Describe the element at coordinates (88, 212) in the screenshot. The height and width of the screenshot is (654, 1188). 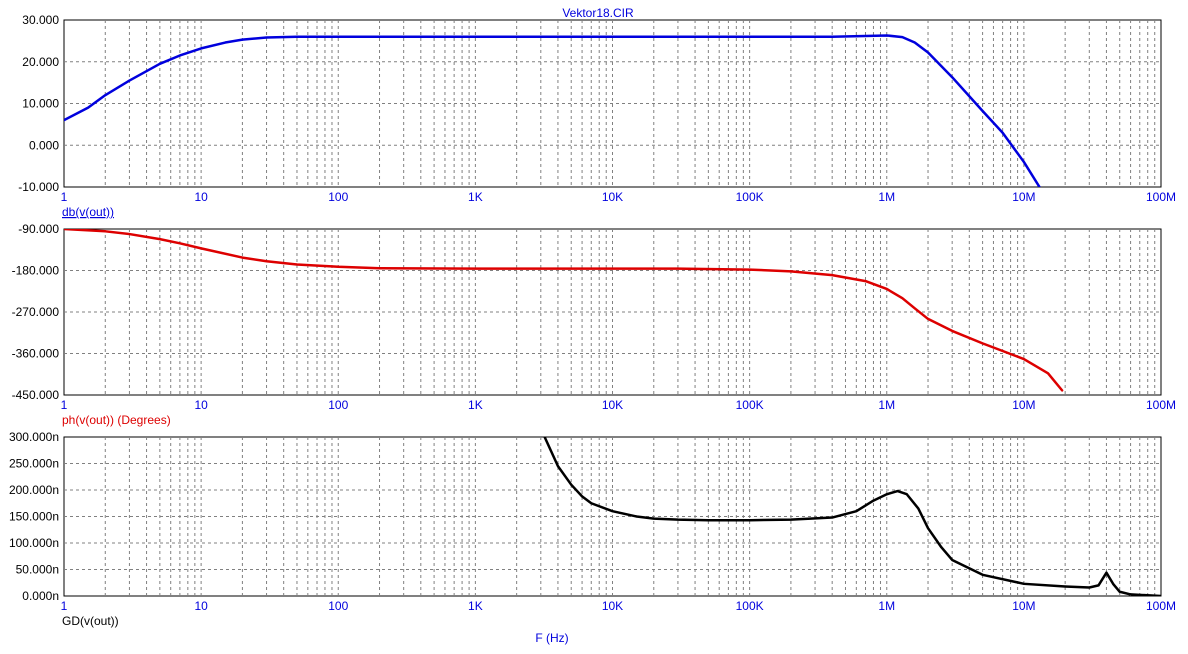
I see `series-label: db(v(out))` at that location.